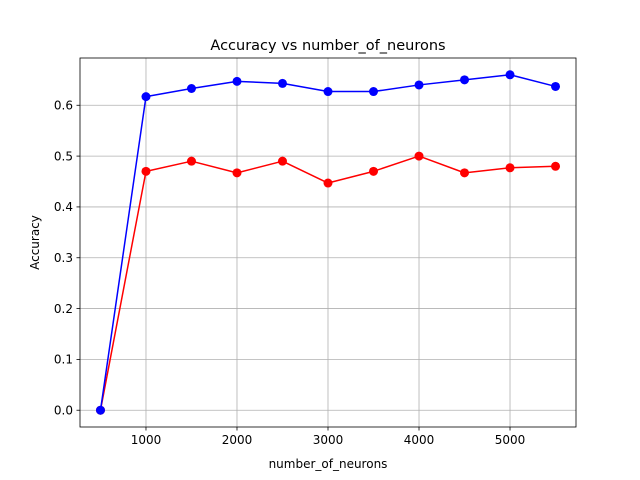 The width and height of the screenshot is (640, 480). I want to click on y-tick-label: 0.1, so click(63, 360).